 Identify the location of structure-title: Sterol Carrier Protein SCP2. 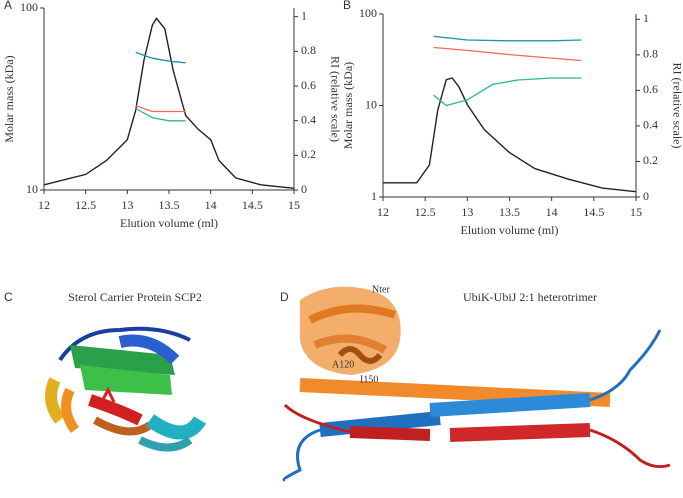
(135, 297).